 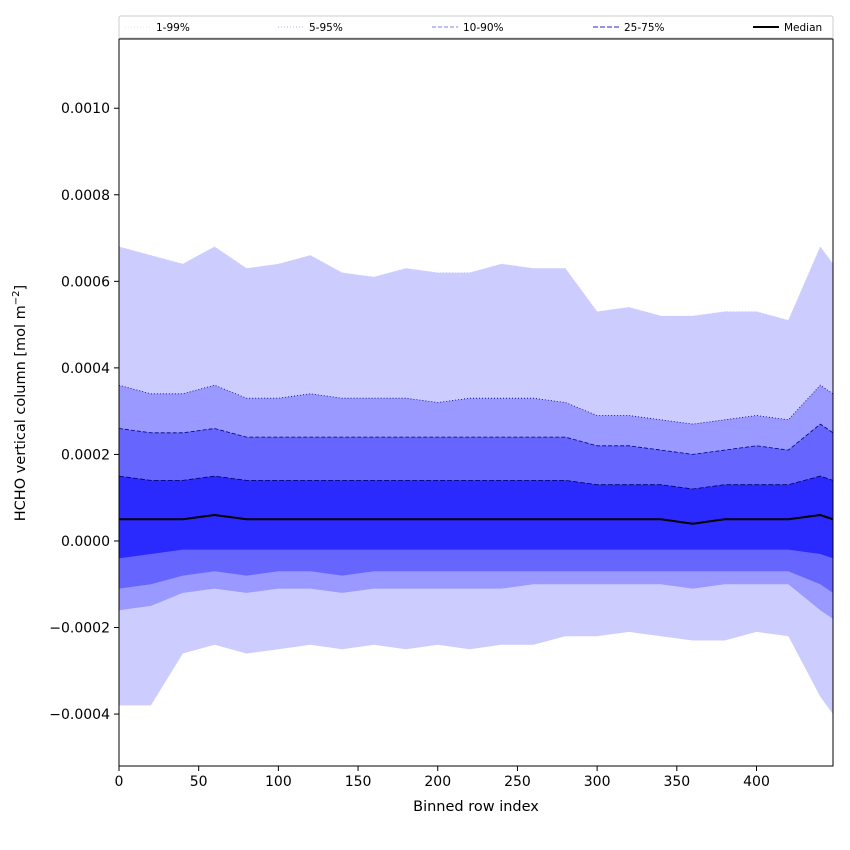 I want to click on y-axis-label-superscript: −2, so click(x=16, y=297).